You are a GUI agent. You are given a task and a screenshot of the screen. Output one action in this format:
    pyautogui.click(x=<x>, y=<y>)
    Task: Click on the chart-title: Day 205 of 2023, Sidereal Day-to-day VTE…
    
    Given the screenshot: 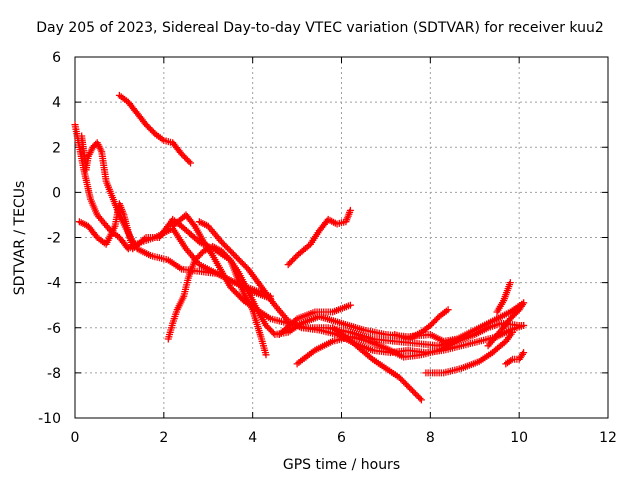 What is the action you would take?
    pyautogui.click(x=320, y=28)
    